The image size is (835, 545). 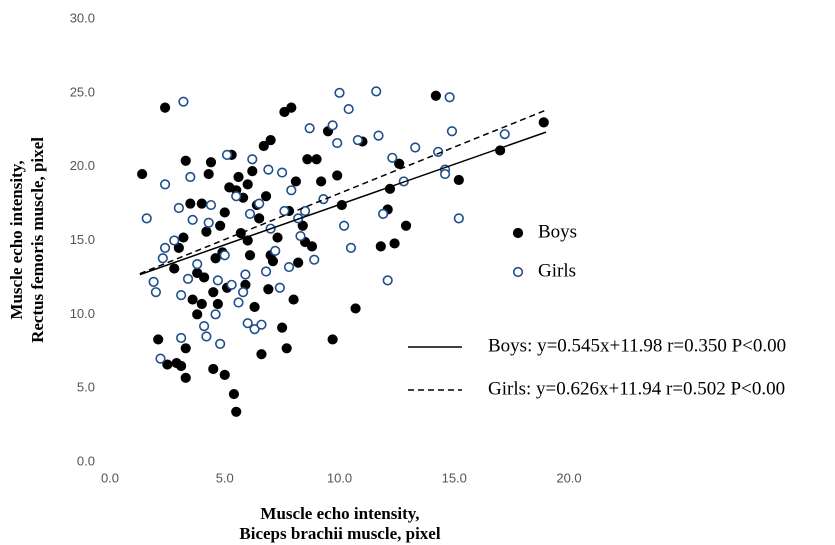 What do you see at coordinates (110, 477) in the screenshot?
I see `x-tick-label: 0.0` at bounding box center [110, 477].